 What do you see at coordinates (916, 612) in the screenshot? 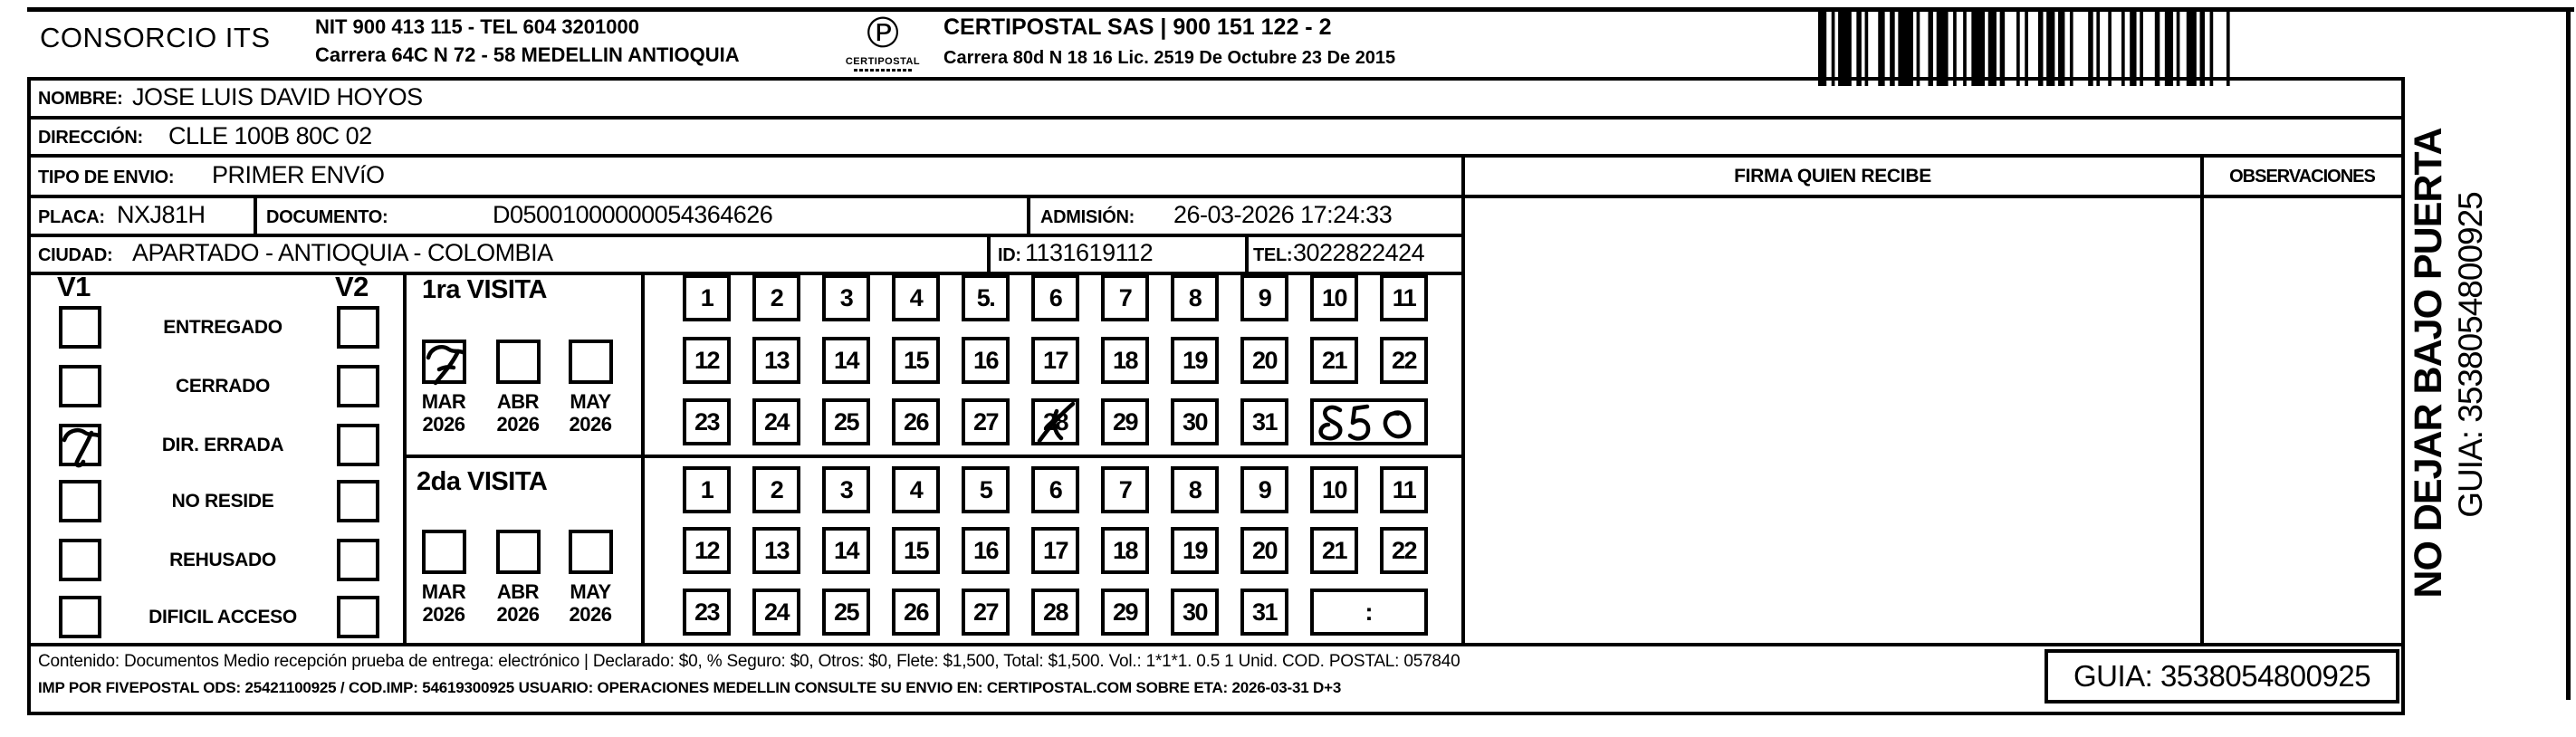
I see `visita2-day-cell-26: 26` at bounding box center [916, 612].